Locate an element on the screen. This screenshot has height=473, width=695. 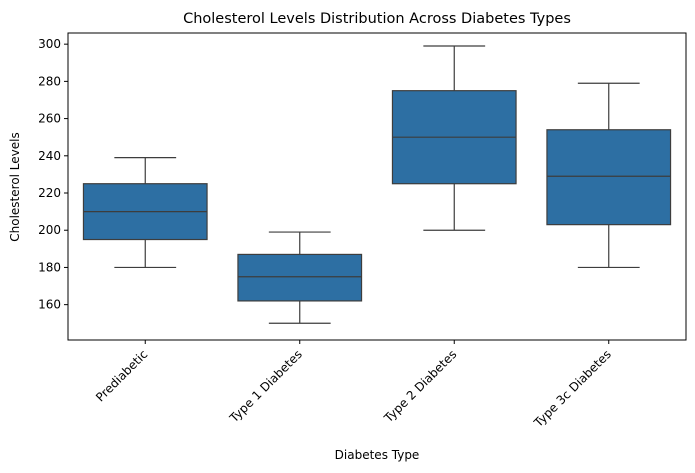
y-tick-label: 220 is located at coordinates (49, 193).